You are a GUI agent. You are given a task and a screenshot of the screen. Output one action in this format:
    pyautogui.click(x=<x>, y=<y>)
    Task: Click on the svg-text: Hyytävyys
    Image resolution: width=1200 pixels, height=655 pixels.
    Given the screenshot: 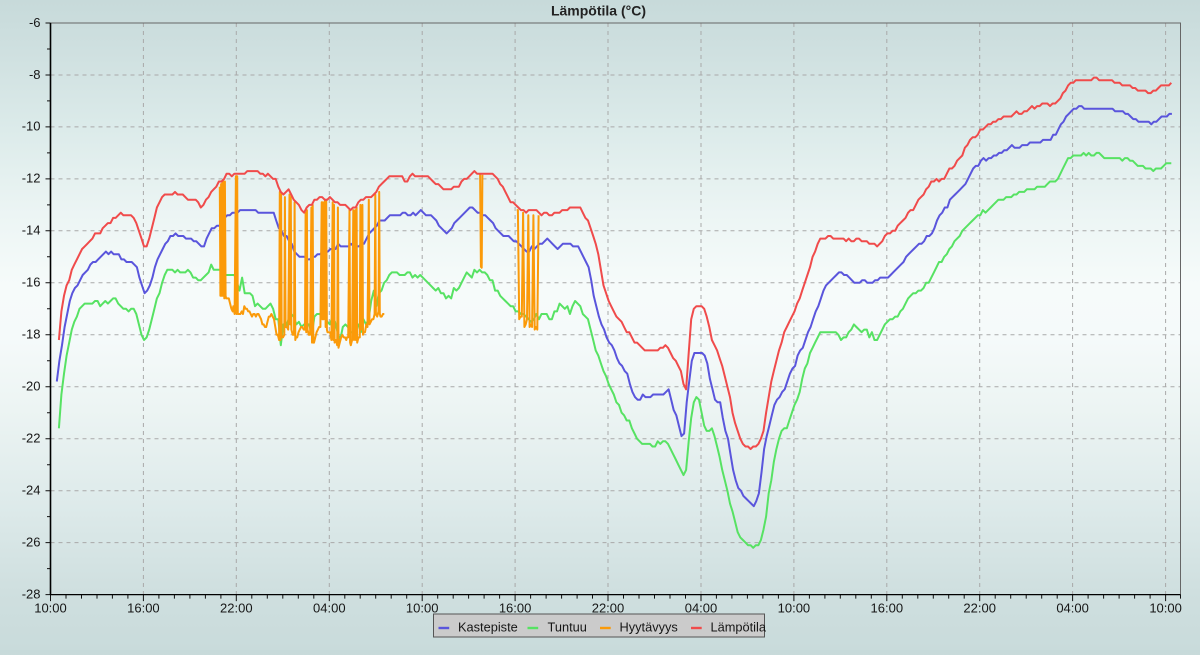 What is the action you would take?
    pyautogui.click(x=649, y=627)
    